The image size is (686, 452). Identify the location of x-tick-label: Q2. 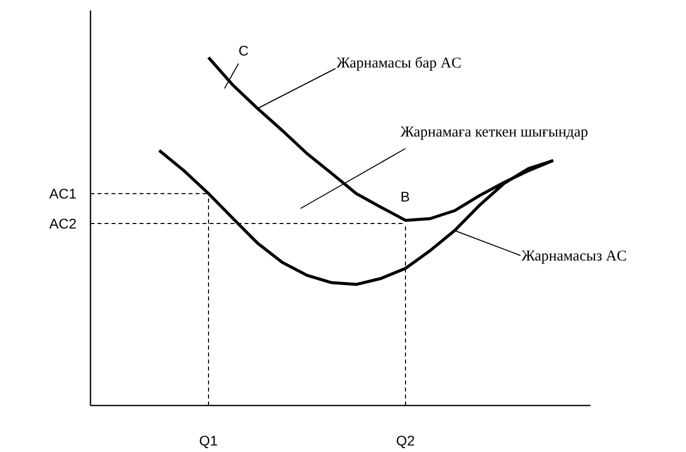
(406, 440).